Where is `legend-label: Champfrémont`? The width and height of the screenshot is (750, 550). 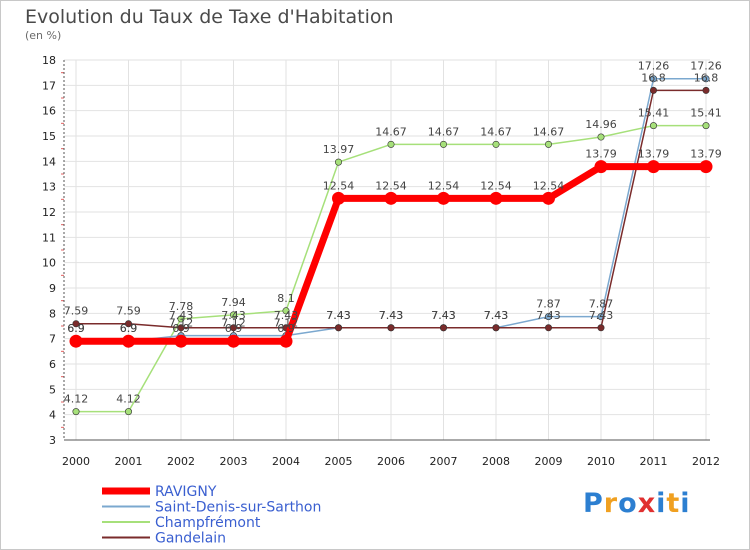
legend-label: Champfrémont is located at coordinates (208, 523).